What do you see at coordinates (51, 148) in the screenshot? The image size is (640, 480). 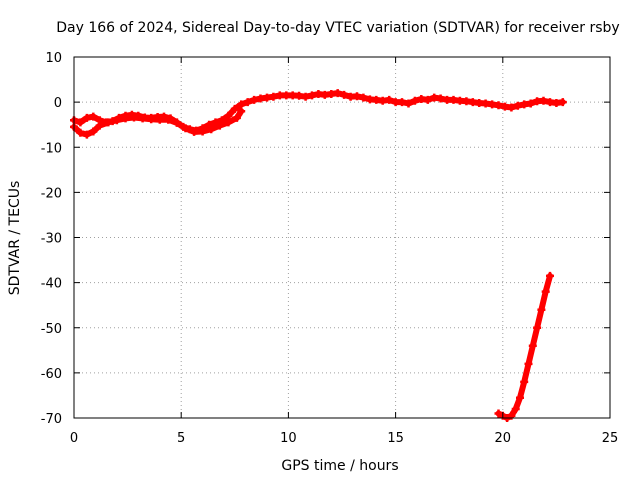 I see `y-tick-label: -10` at bounding box center [51, 148].